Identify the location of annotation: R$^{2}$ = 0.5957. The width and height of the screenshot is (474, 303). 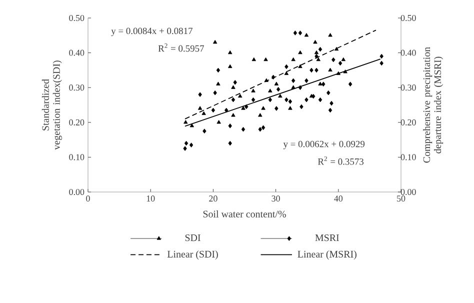
(181, 47).